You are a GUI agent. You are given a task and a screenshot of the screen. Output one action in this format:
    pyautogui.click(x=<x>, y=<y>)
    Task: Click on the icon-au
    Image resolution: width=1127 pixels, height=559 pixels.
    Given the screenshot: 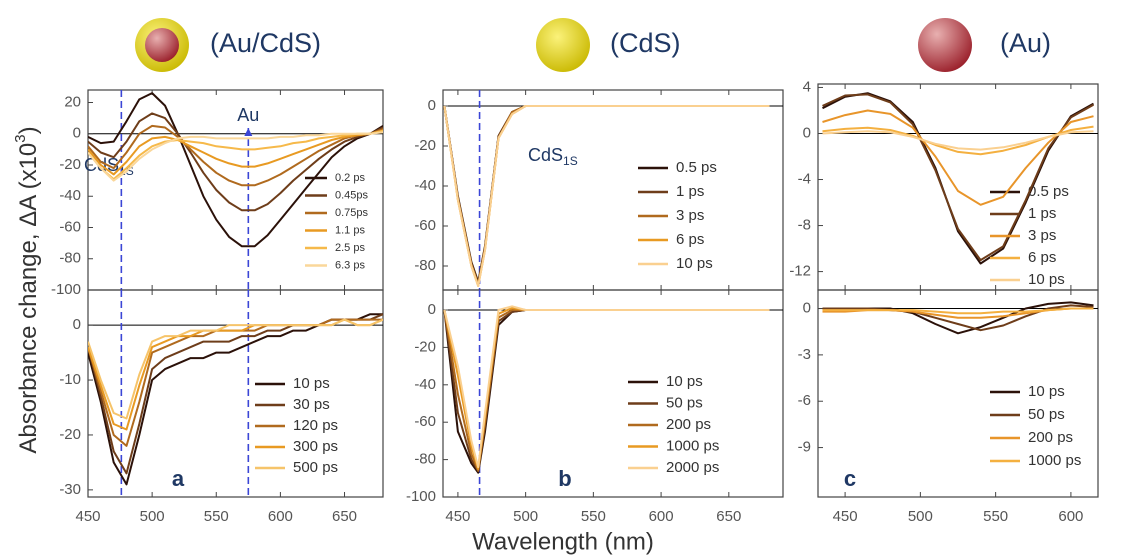 What is the action you would take?
    pyautogui.click(x=945, y=45)
    